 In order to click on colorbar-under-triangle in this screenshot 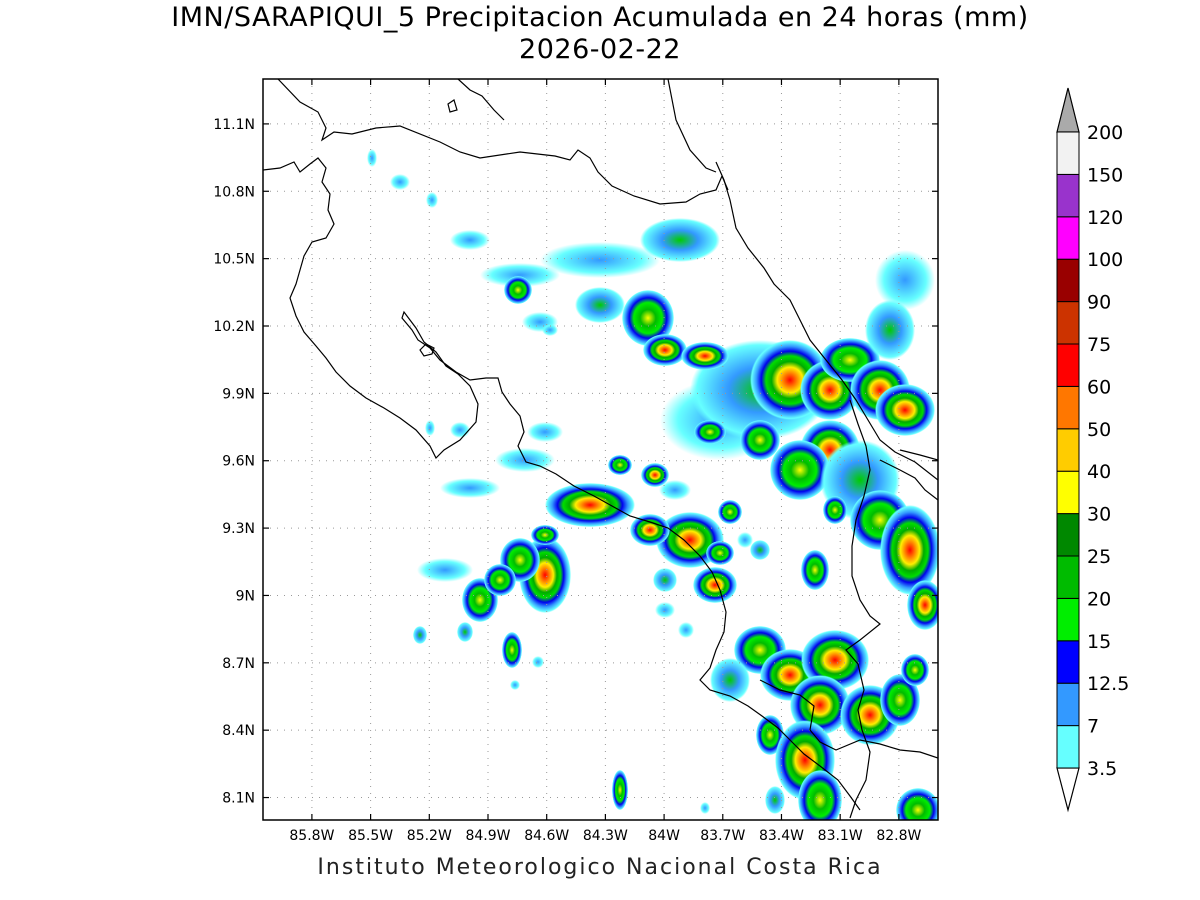, I will do `click(1068, 790)`.